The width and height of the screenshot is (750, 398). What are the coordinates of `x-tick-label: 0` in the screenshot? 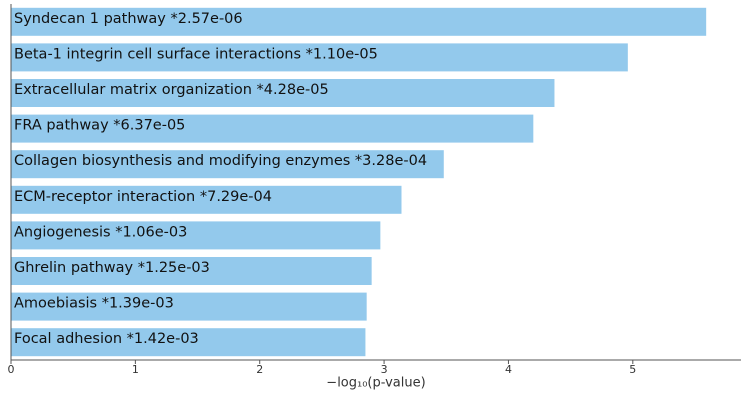 It's located at (11, 369).